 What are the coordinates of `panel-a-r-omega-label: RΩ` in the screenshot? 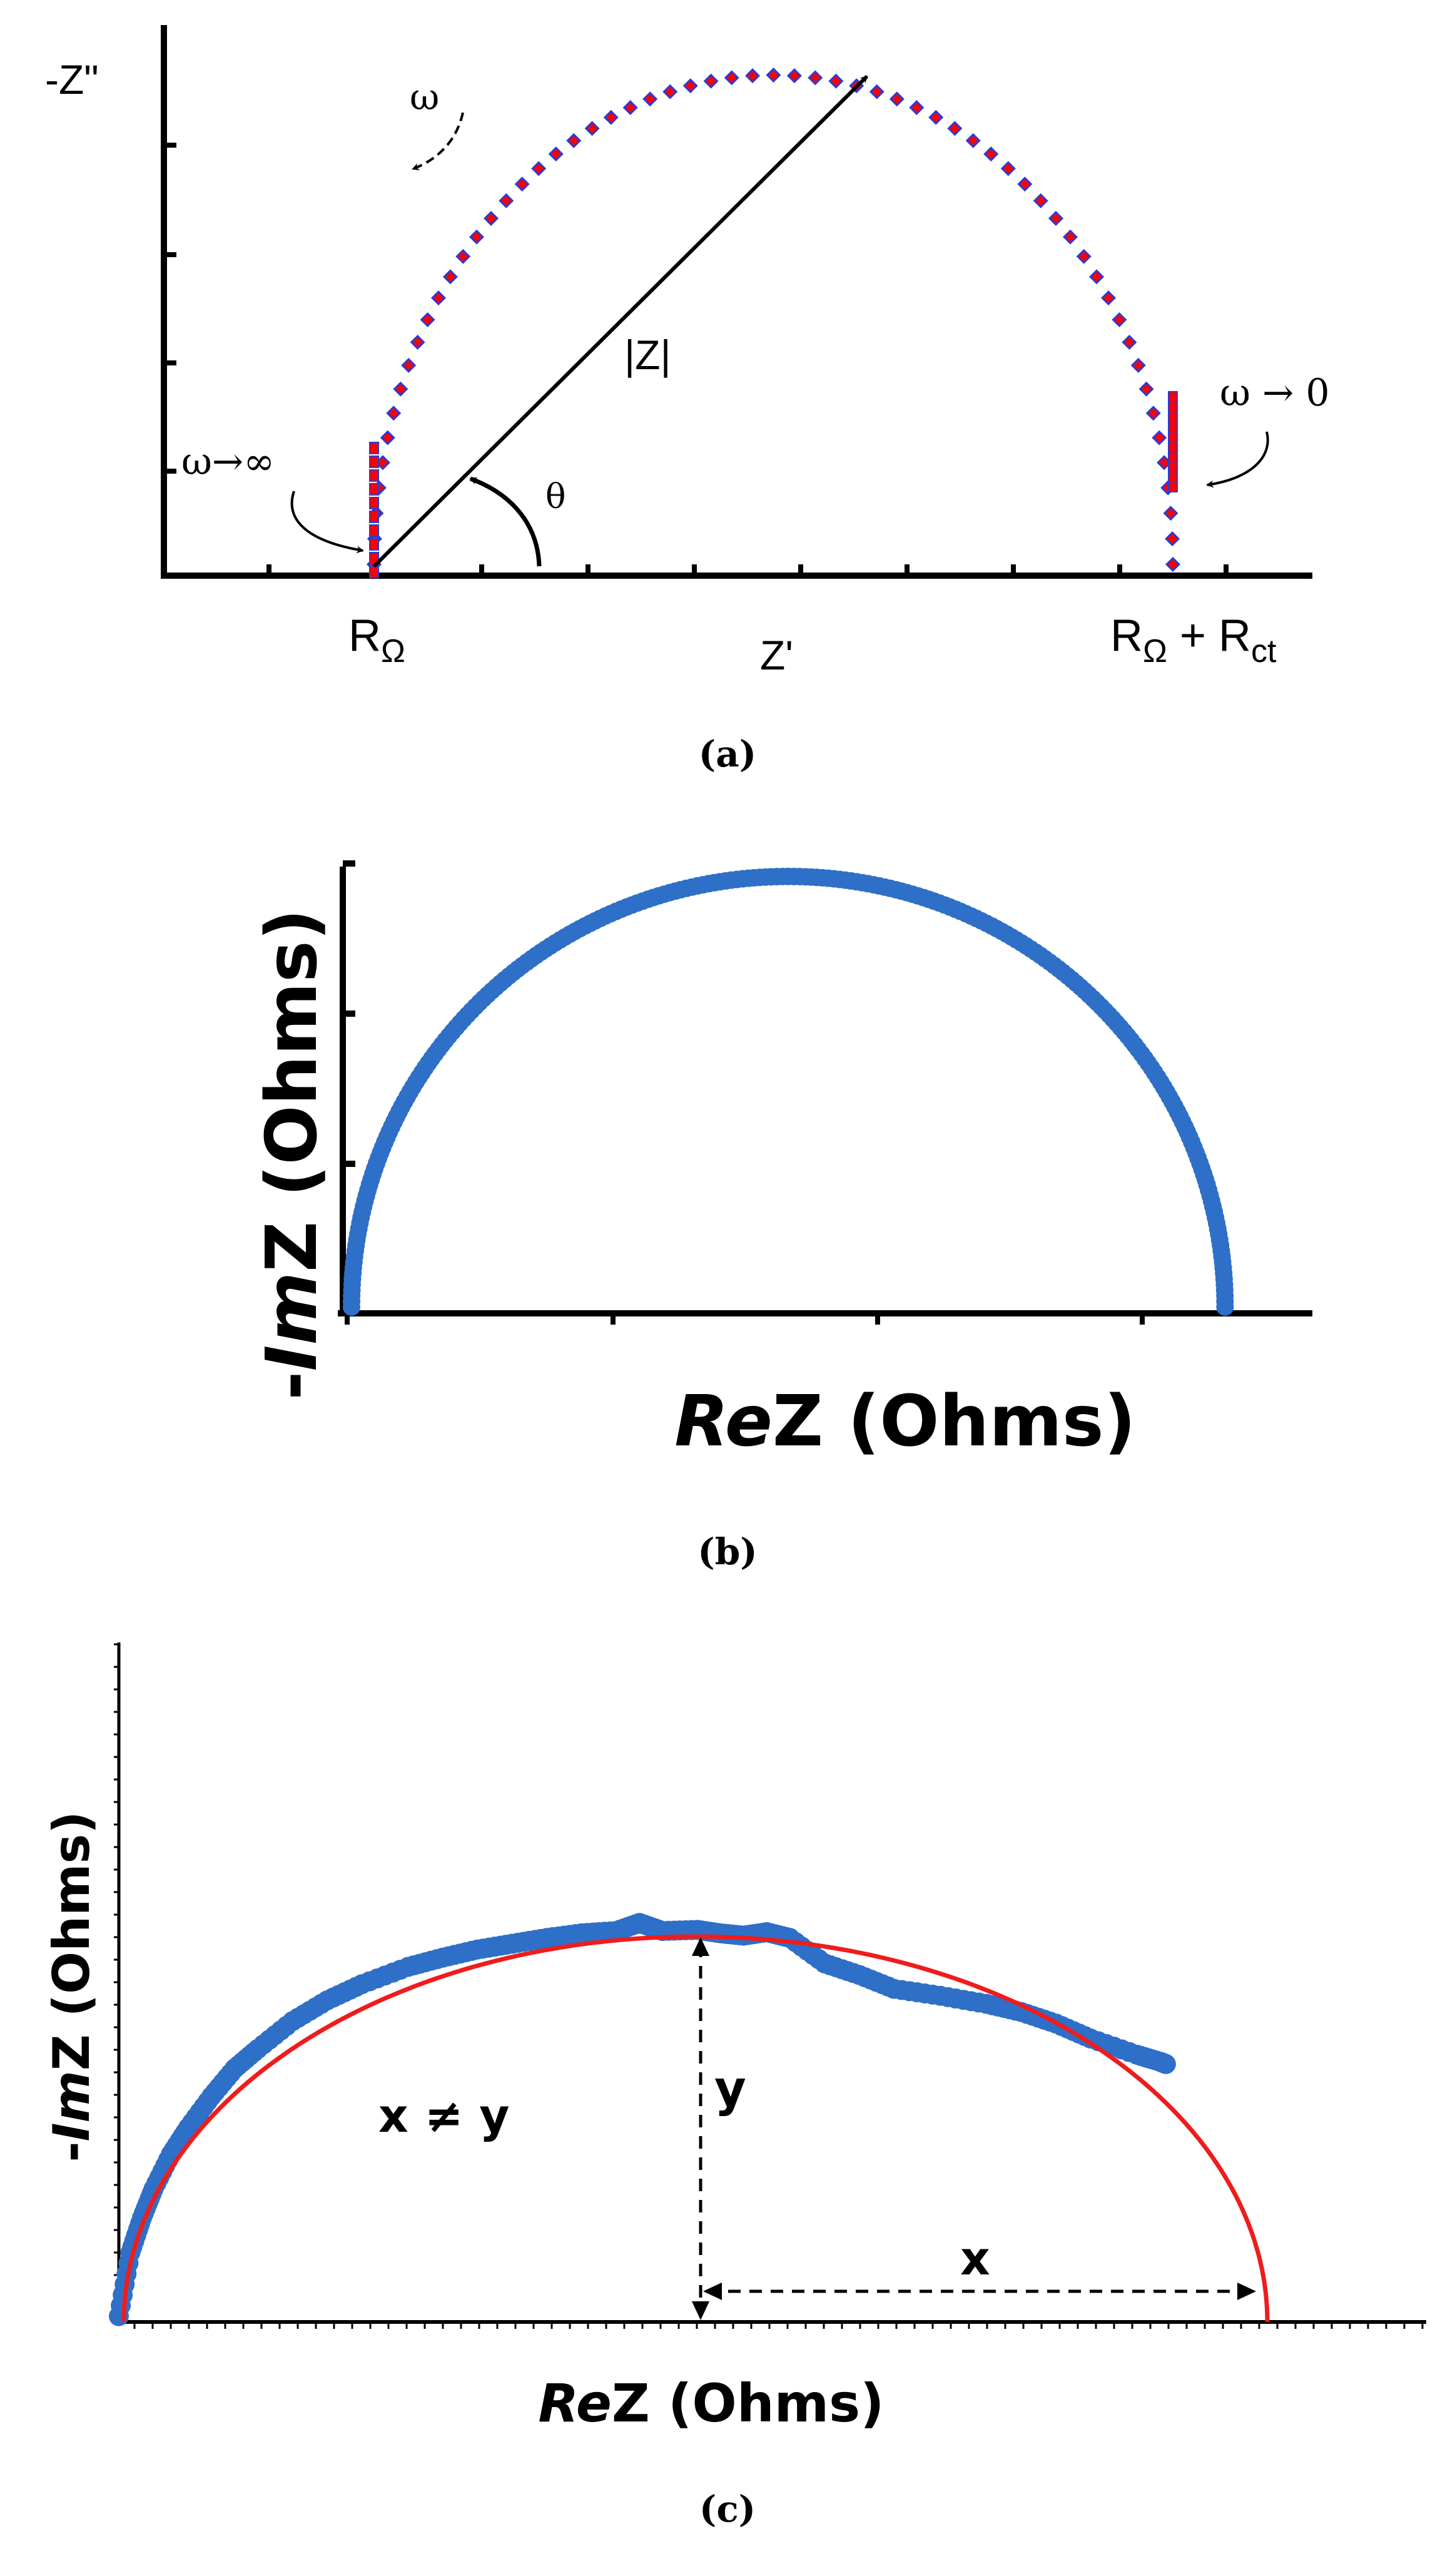 It's located at (376, 640).